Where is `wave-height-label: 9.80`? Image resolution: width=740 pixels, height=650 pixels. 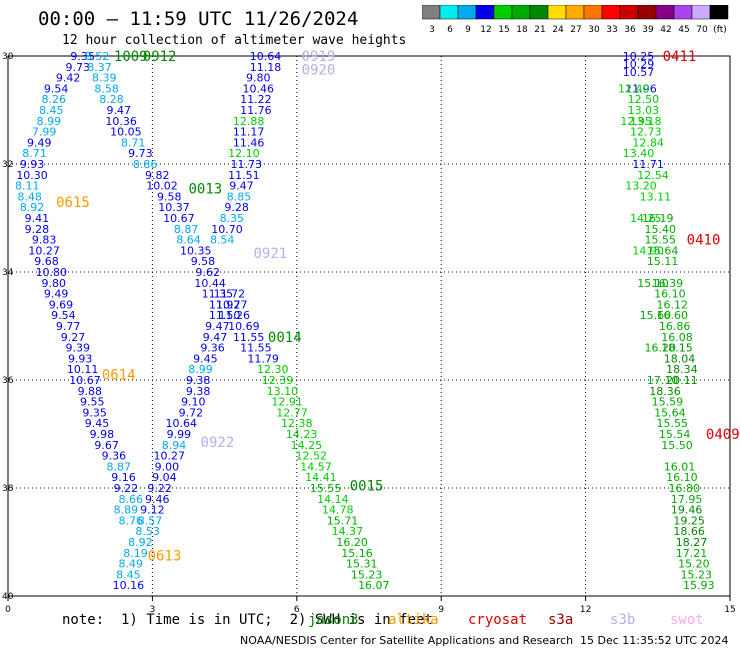
wave-height-label: 9.80 is located at coordinates (258, 78).